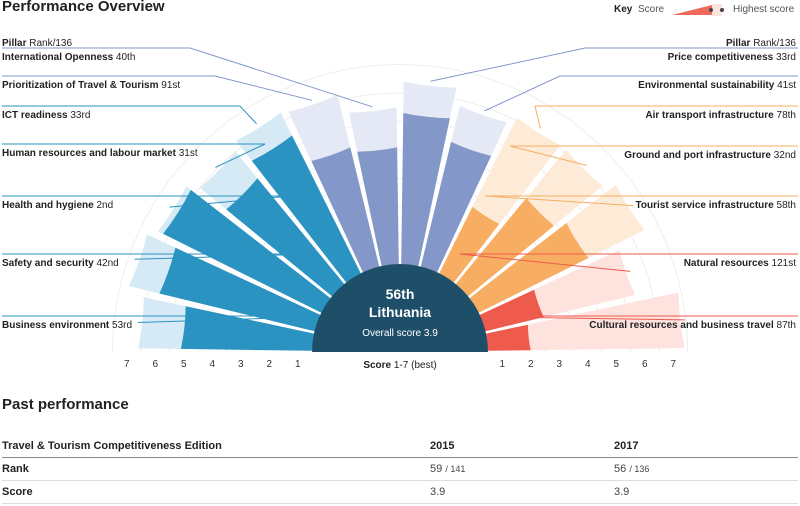 The height and width of the screenshot is (506, 800). I want to click on right-pillar-header: Pillar Rank/136, so click(761, 43).